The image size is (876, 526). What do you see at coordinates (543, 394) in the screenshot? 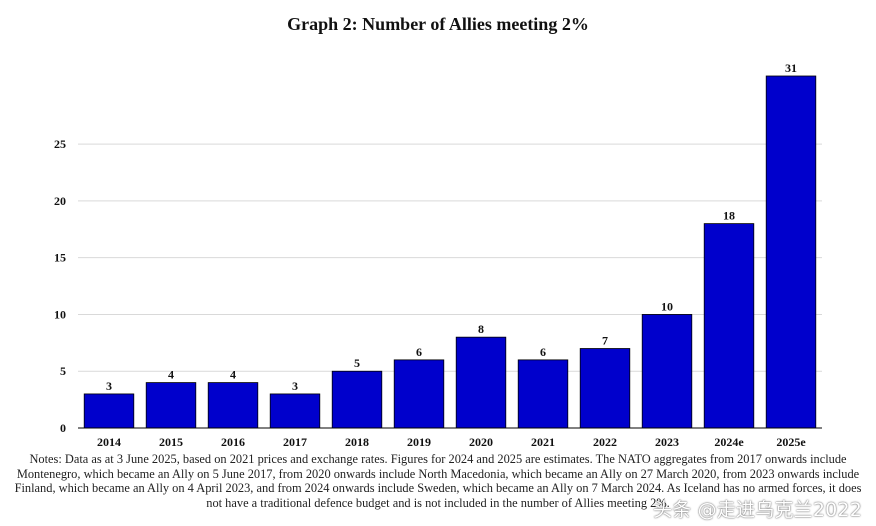
I see `bar-2021` at bounding box center [543, 394].